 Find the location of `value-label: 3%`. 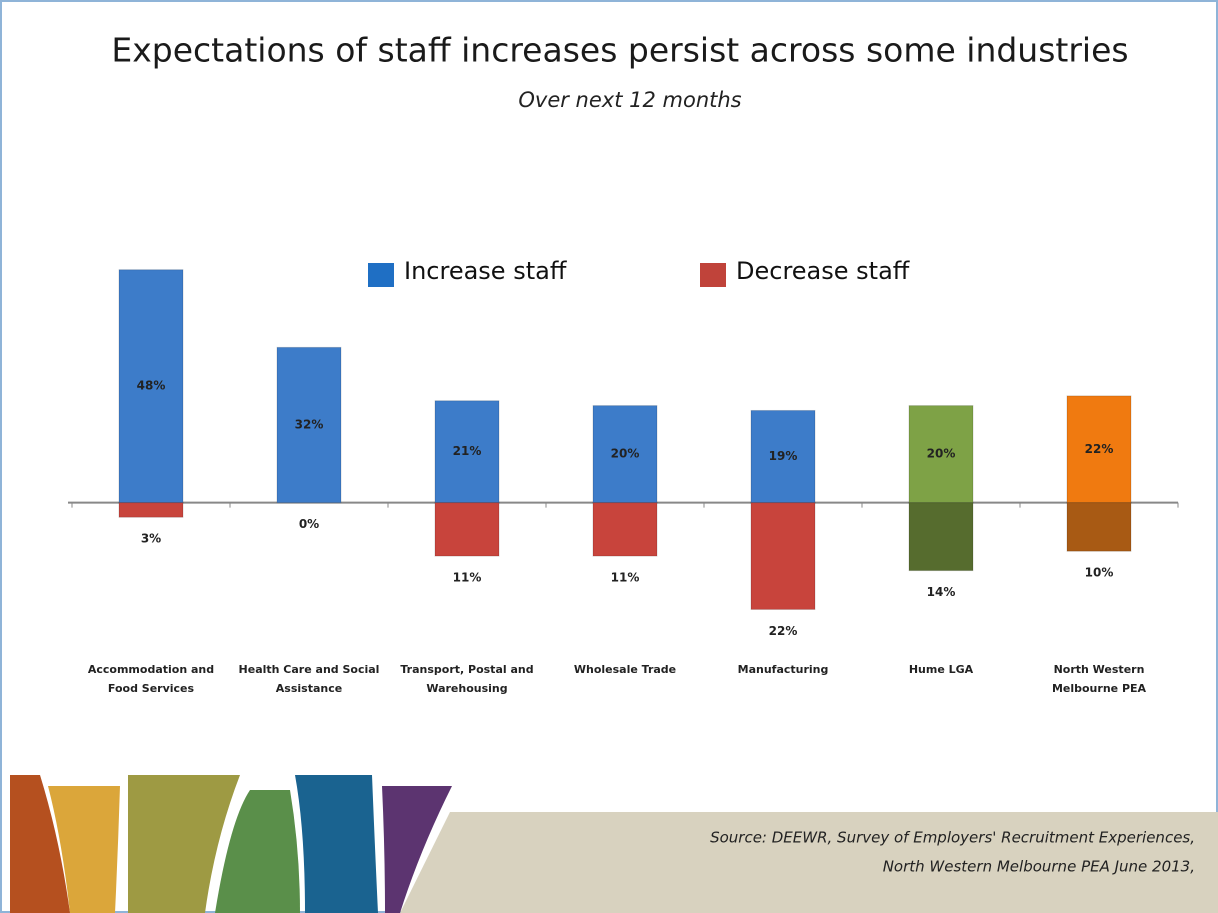

value-label: 3% is located at coordinates (151, 539).